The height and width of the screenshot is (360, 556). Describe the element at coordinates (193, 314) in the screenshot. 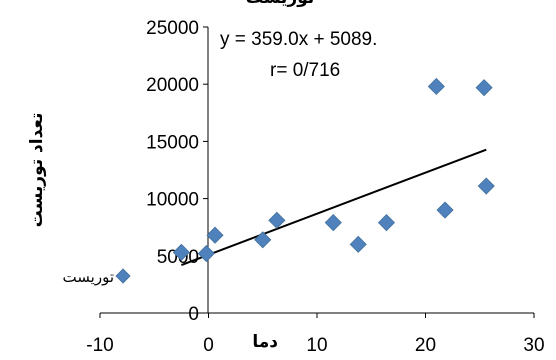

I see `y-tick-label: 0` at that location.